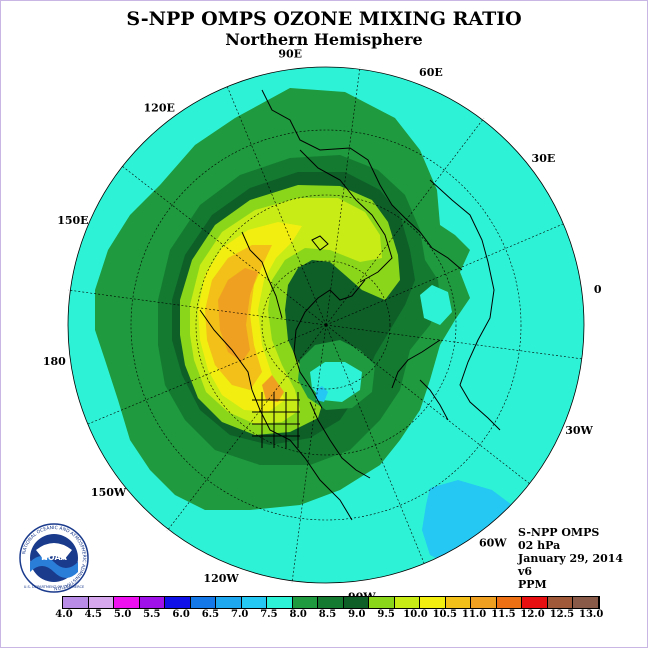 This screenshot has height=648, width=648. What do you see at coordinates (298, 614) in the screenshot?
I see `color-scale-tick-label: 8.0` at bounding box center [298, 614].